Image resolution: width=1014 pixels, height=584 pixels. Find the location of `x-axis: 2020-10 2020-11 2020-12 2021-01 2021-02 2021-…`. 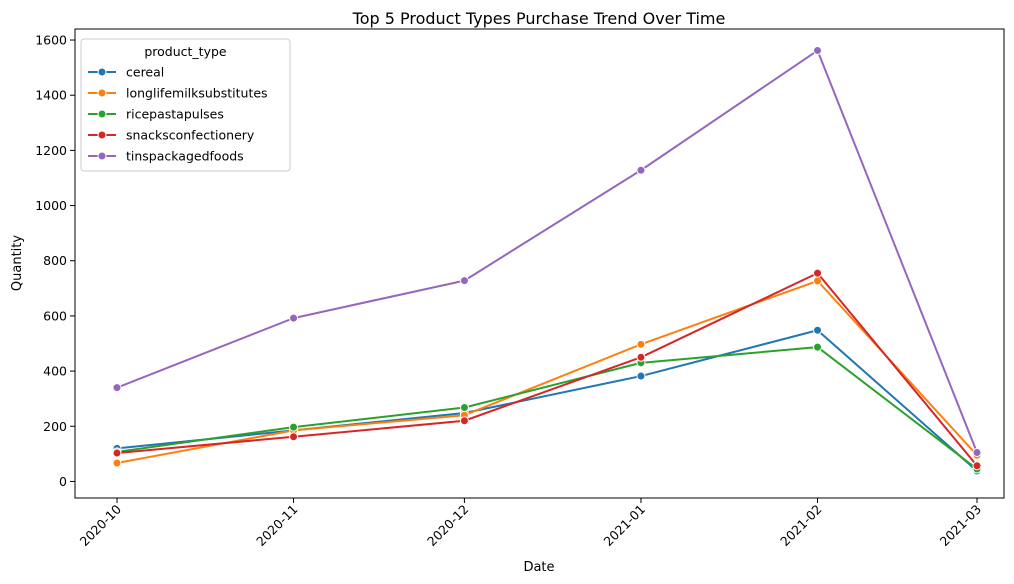

x-axis: 2020-10 2020-11 2020-12 2021-01 2021-02 2021-… is located at coordinates (531, 524).